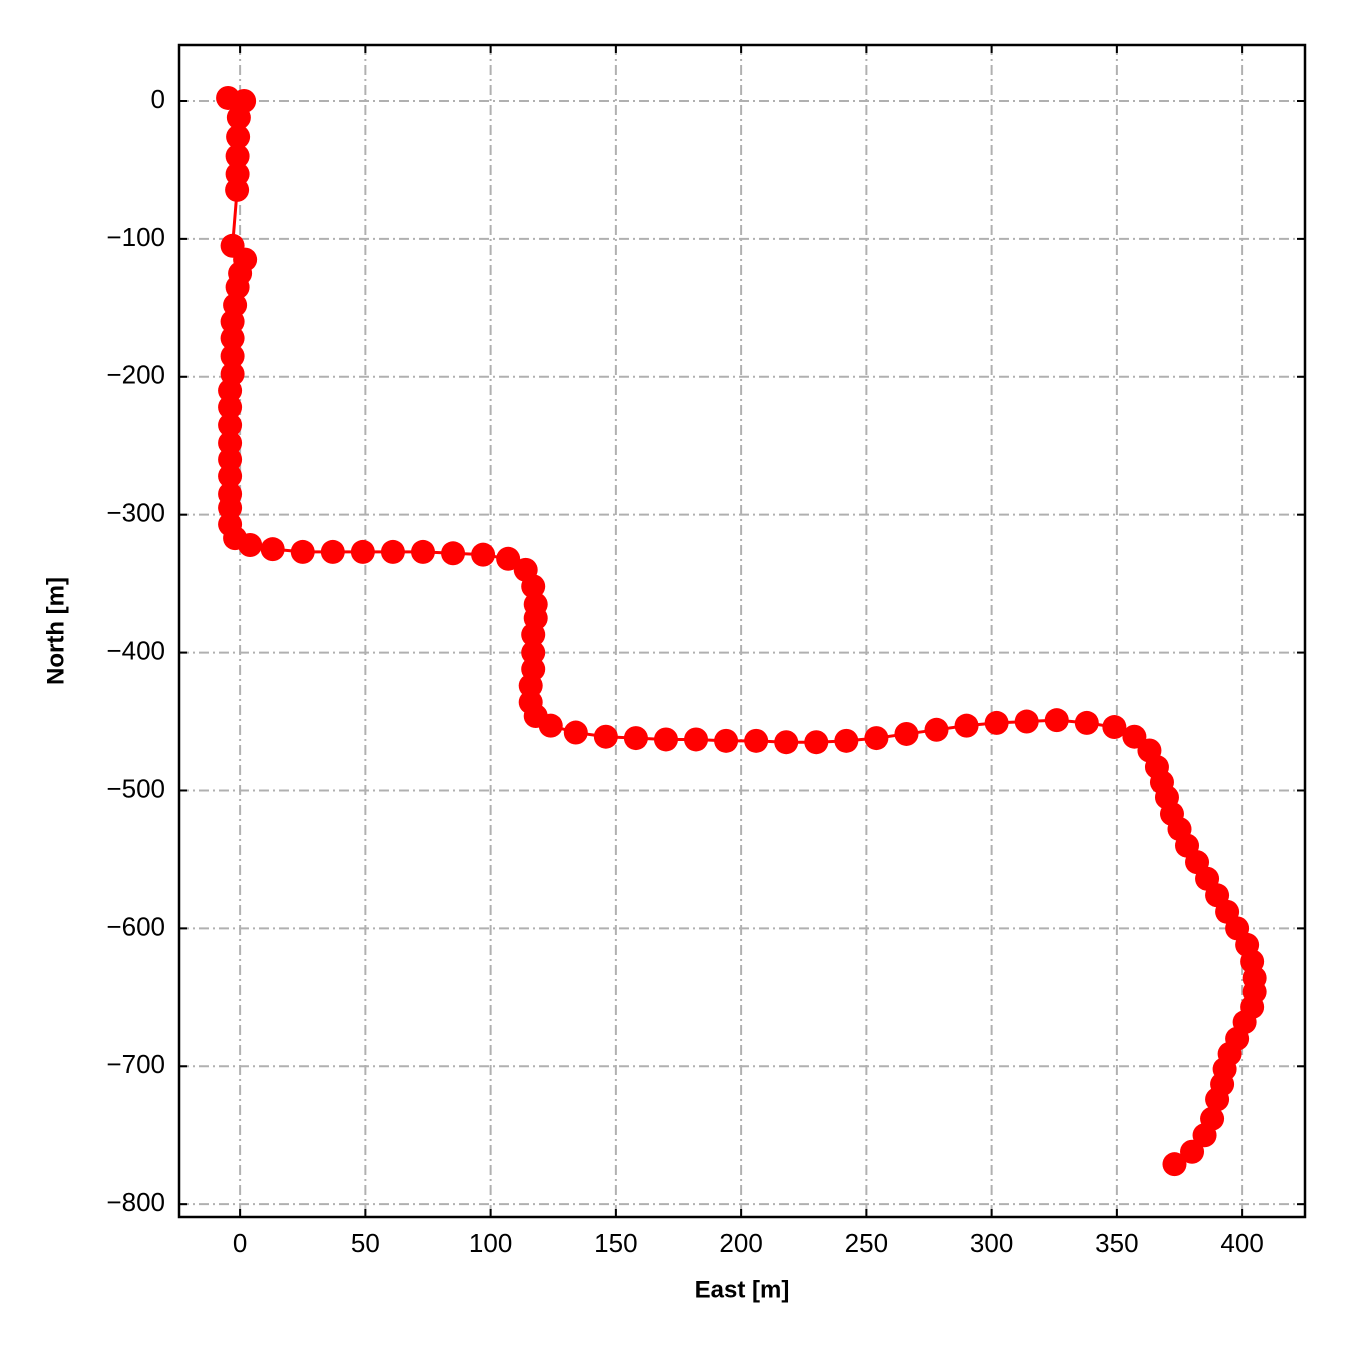 Image resolution: width=1350 pixels, height=1350 pixels. What do you see at coordinates (158, 99) in the screenshot?
I see `y-tick-label: 0` at bounding box center [158, 99].